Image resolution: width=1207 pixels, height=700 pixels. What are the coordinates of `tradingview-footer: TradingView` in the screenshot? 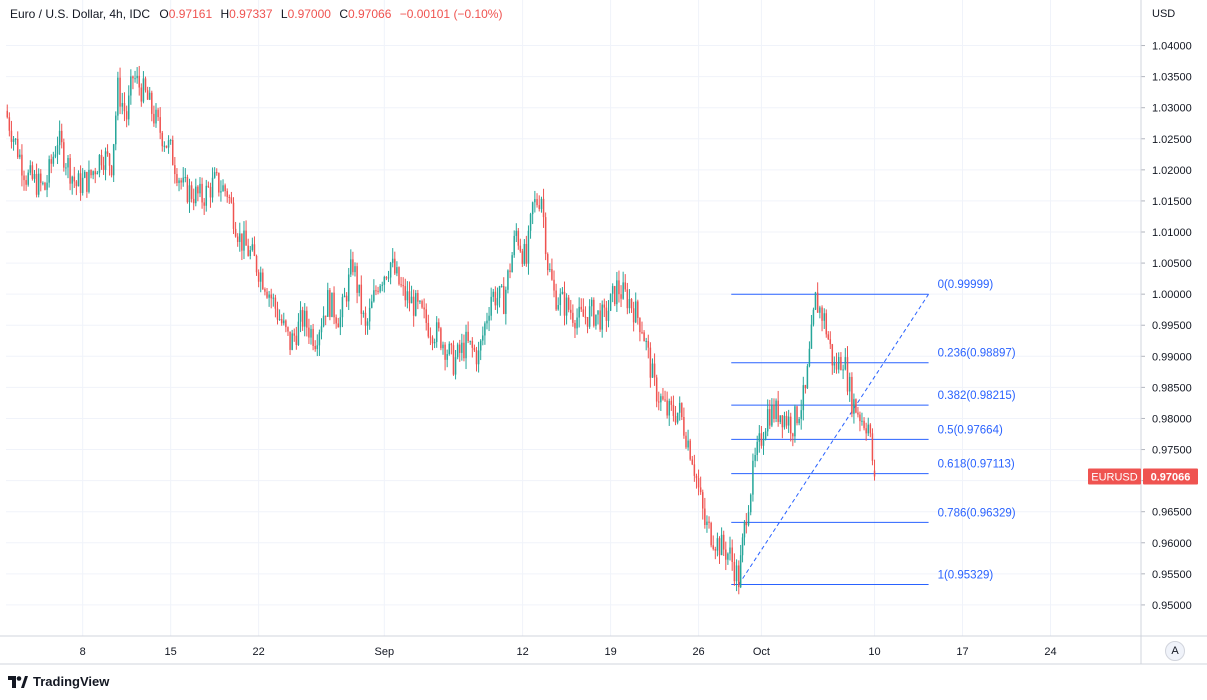 It's located at (58, 681).